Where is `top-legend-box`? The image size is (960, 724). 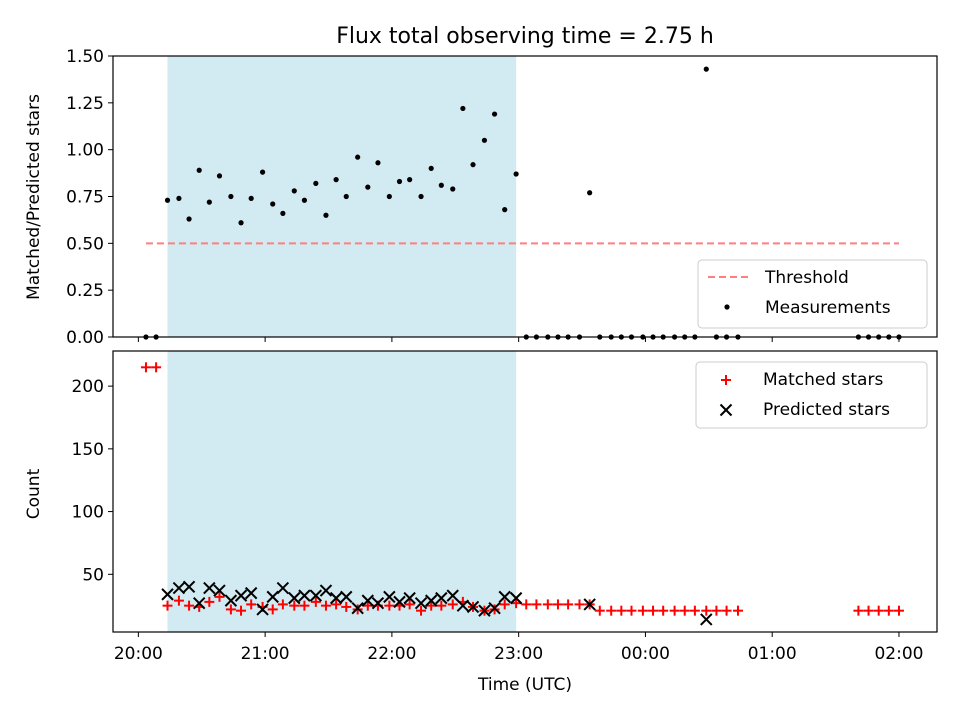 top-legend-box is located at coordinates (812, 294).